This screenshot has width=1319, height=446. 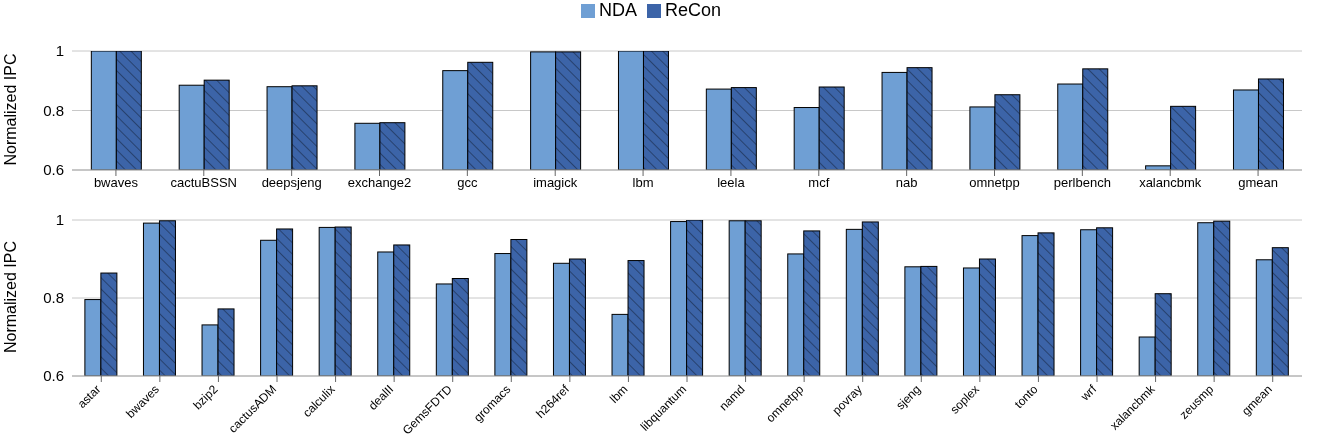 What do you see at coordinates (994, 183) in the screenshot?
I see `x-tick-label: omnetpp` at bounding box center [994, 183].